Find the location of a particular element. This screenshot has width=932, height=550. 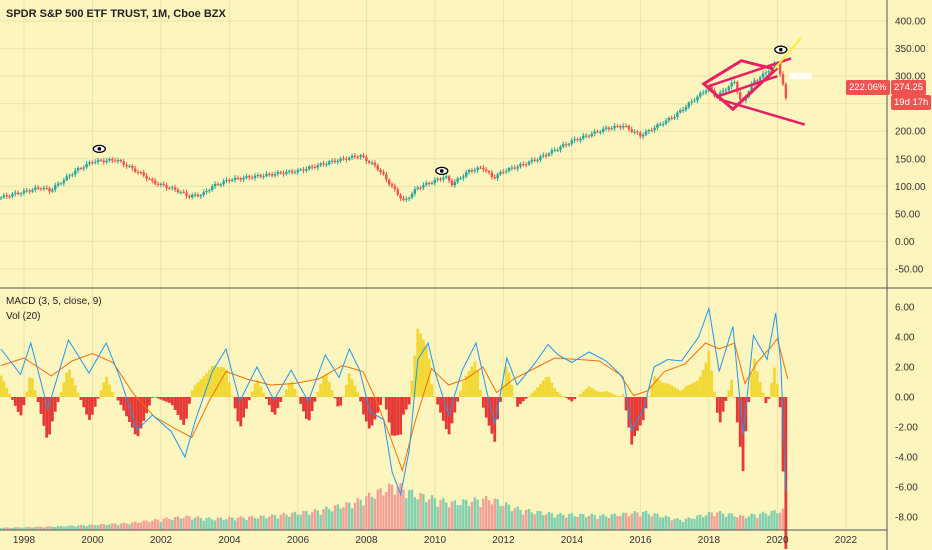

time-tick-label: 2008 is located at coordinates (366, 540).